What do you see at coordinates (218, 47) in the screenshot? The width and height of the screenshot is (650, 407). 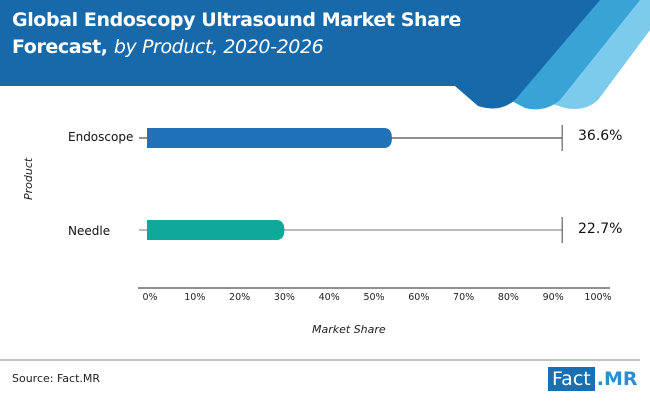 I see `title-line-2-italic: by Product, 2020-2026` at bounding box center [218, 47].